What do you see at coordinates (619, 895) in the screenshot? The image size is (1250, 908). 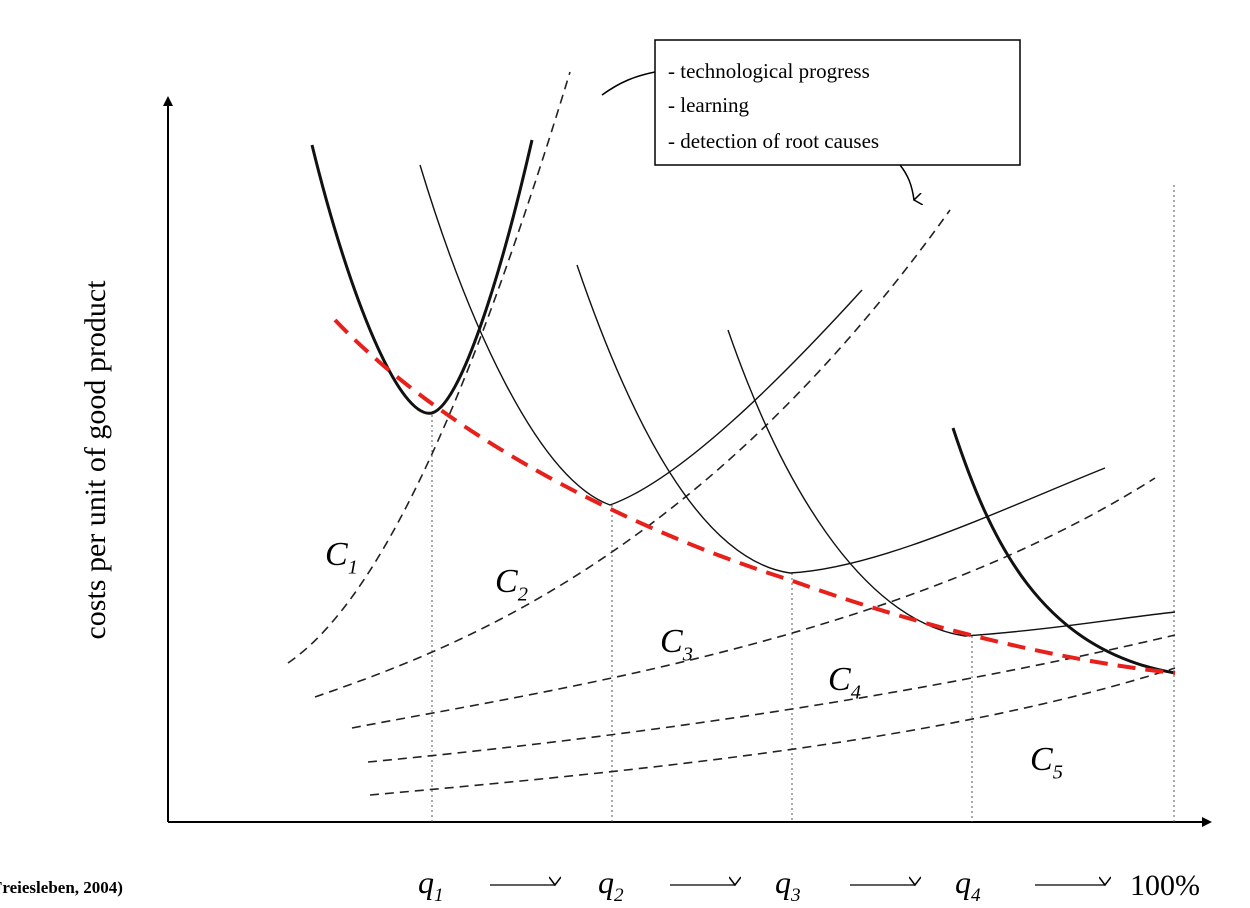 I see `x-label-sub: 2` at bounding box center [619, 895].